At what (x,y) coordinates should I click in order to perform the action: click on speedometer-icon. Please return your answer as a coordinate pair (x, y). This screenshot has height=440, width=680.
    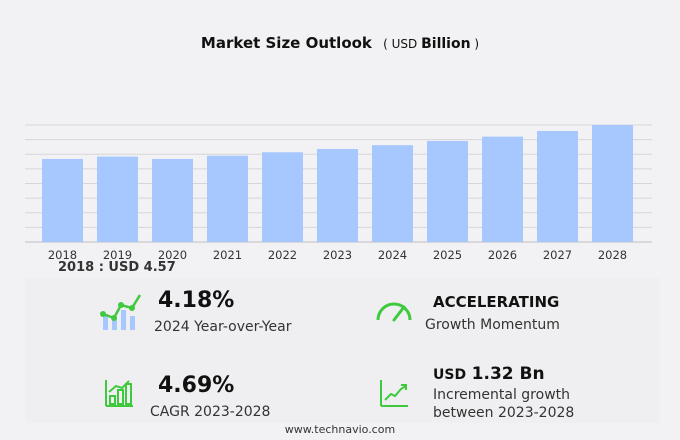
    Looking at the image, I should click on (394, 312).